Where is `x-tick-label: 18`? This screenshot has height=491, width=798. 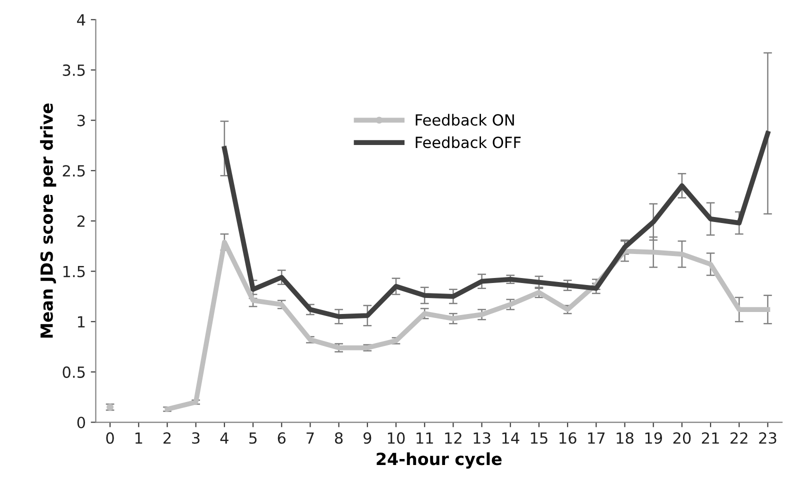 x-tick-label: 18 is located at coordinates (625, 438).